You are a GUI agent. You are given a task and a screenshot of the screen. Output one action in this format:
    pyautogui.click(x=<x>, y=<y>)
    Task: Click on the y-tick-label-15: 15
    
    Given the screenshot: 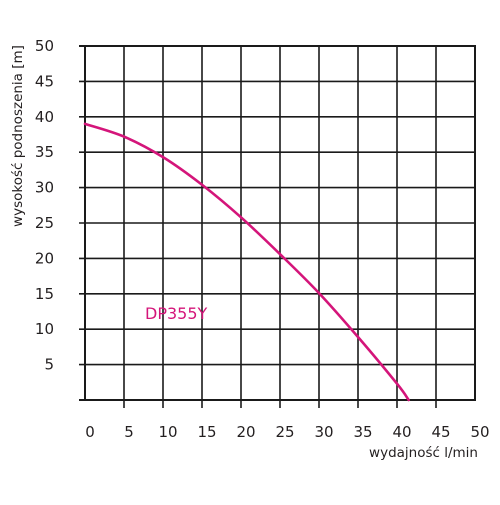 What is the action you would take?
    pyautogui.click(x=44, y=294)
    